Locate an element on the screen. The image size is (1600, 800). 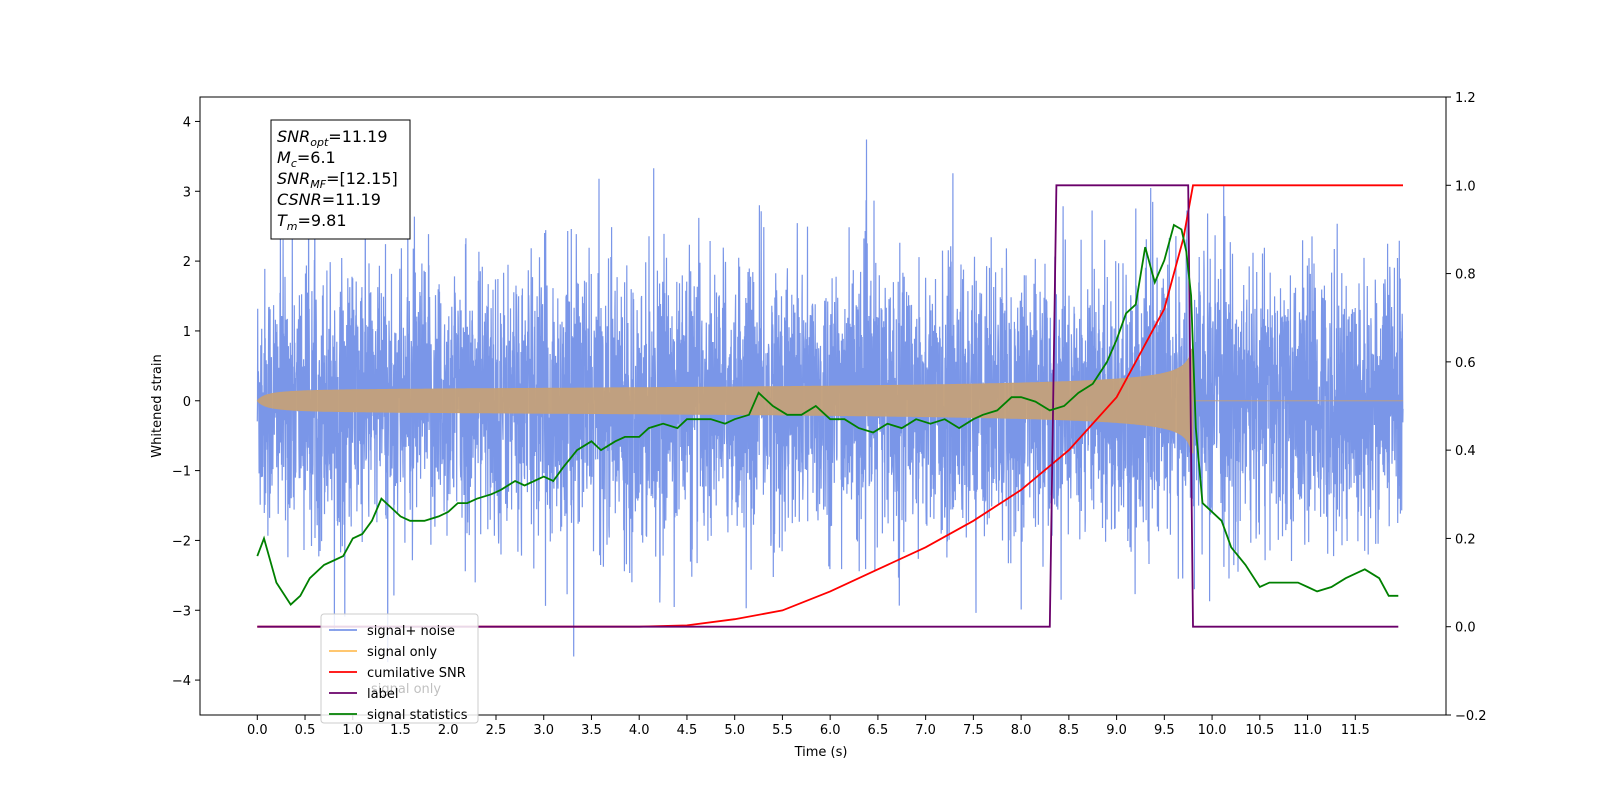
x-tick-label: 0.5 is located at coordinates (305, 730).